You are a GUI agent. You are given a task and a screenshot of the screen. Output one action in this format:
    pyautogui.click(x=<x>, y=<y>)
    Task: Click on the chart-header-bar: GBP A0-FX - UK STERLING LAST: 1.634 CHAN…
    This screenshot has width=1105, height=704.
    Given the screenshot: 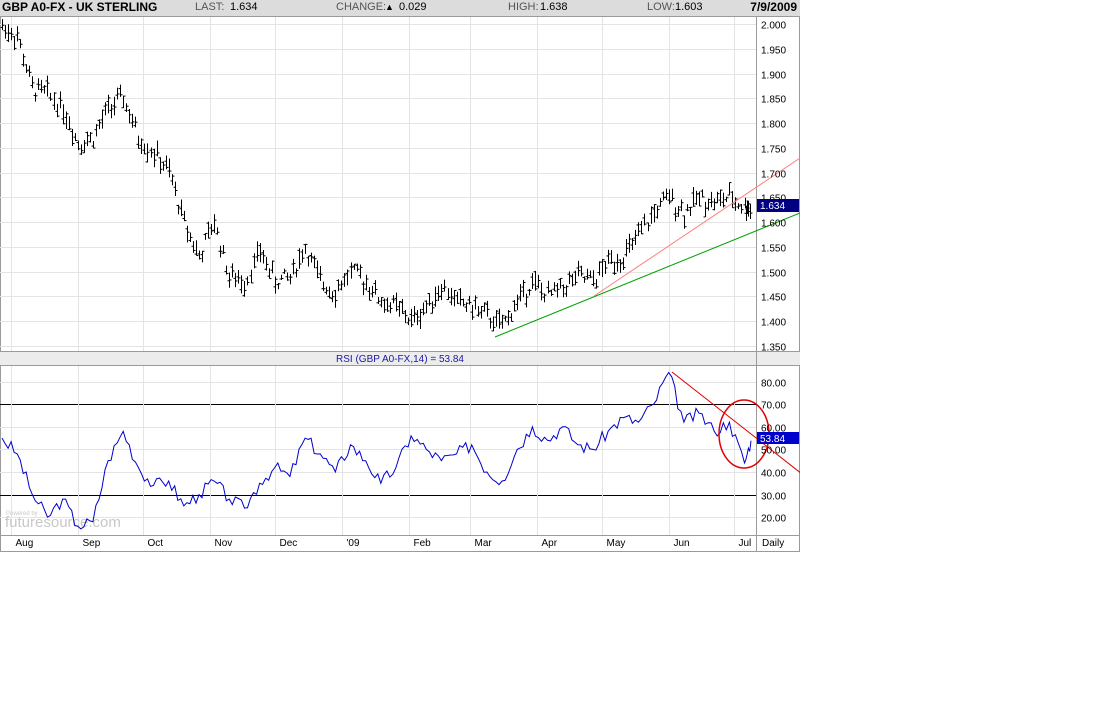 What is the action you would take?
    pyautogui.click(x=400, y=8)
    